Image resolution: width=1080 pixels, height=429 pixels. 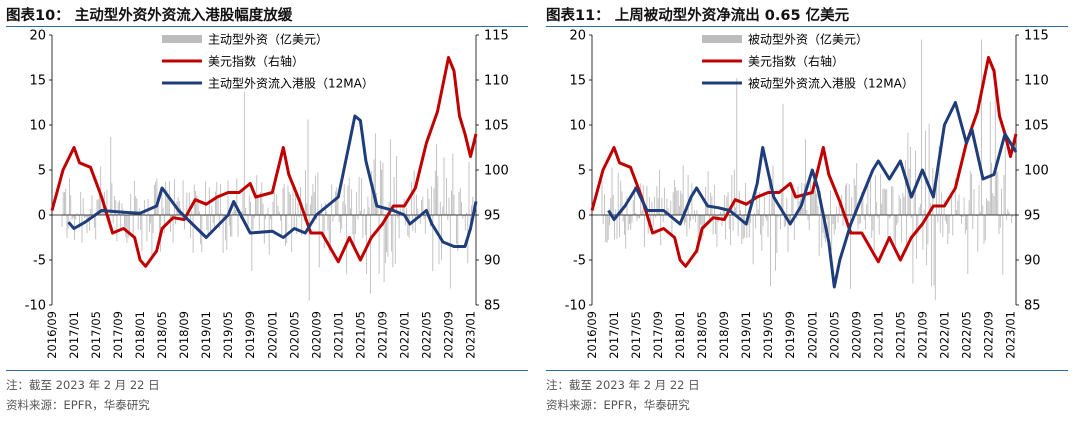 I want to click on chart-title: 图表11： 上周被动型外资净流出 0.65 亿美元, so click(x=698, y=16).